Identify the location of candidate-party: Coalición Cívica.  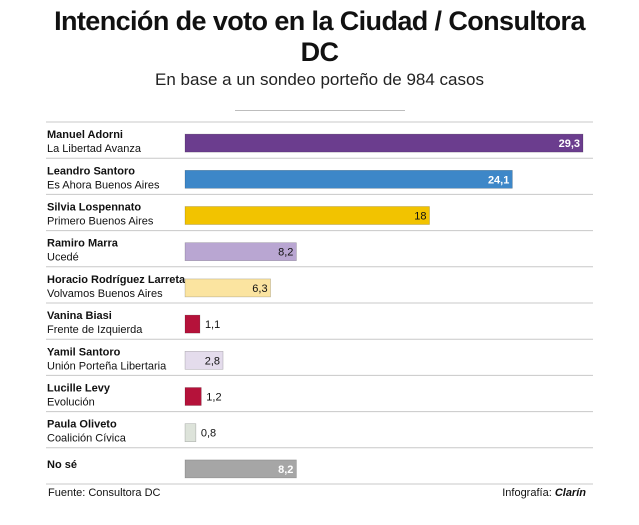
(87, 439).